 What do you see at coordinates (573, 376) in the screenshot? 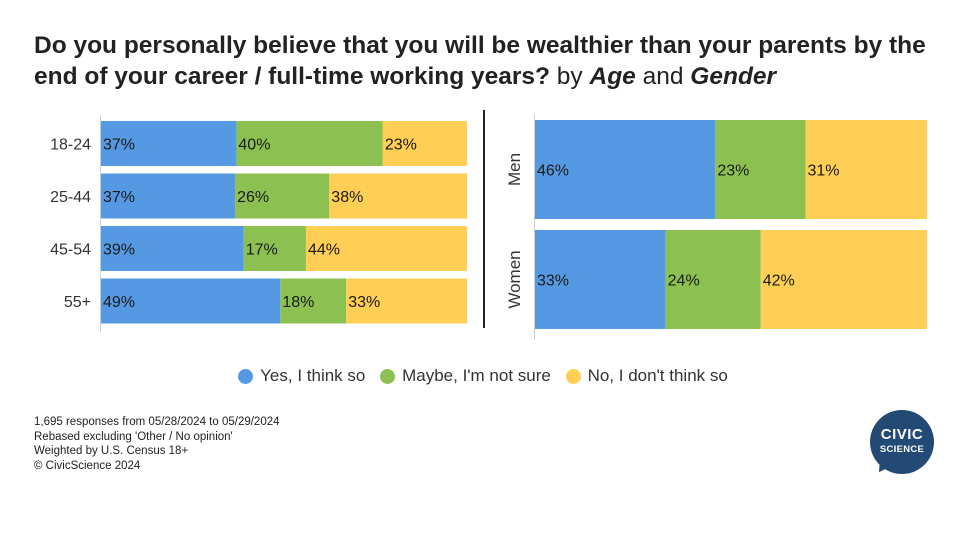
I see `legend-swatch-no` at bounding box center [573, 376].